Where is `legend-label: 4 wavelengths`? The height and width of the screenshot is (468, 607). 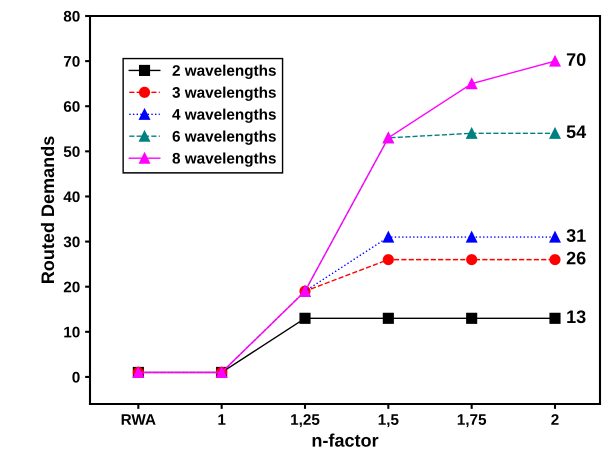 legend-label: 4 wavelengths is located at coordinates (224, 115).